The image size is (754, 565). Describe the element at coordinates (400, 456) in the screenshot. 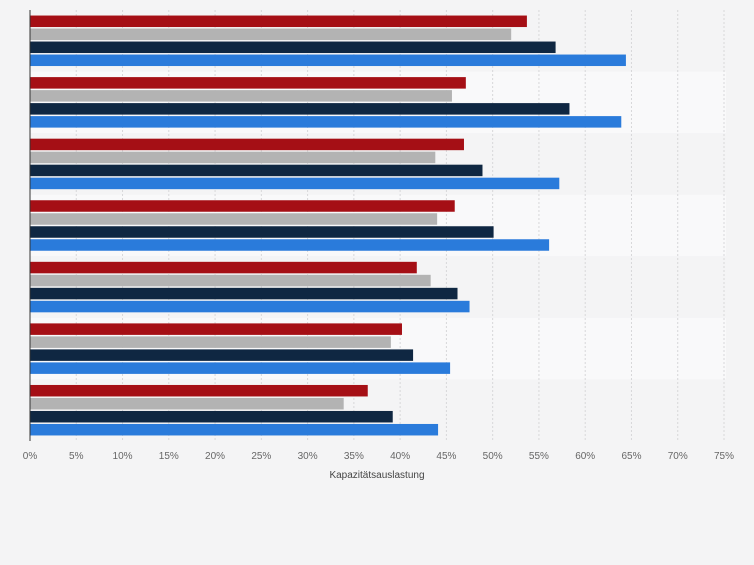

I see `x-tick-label: 40%` at that location.